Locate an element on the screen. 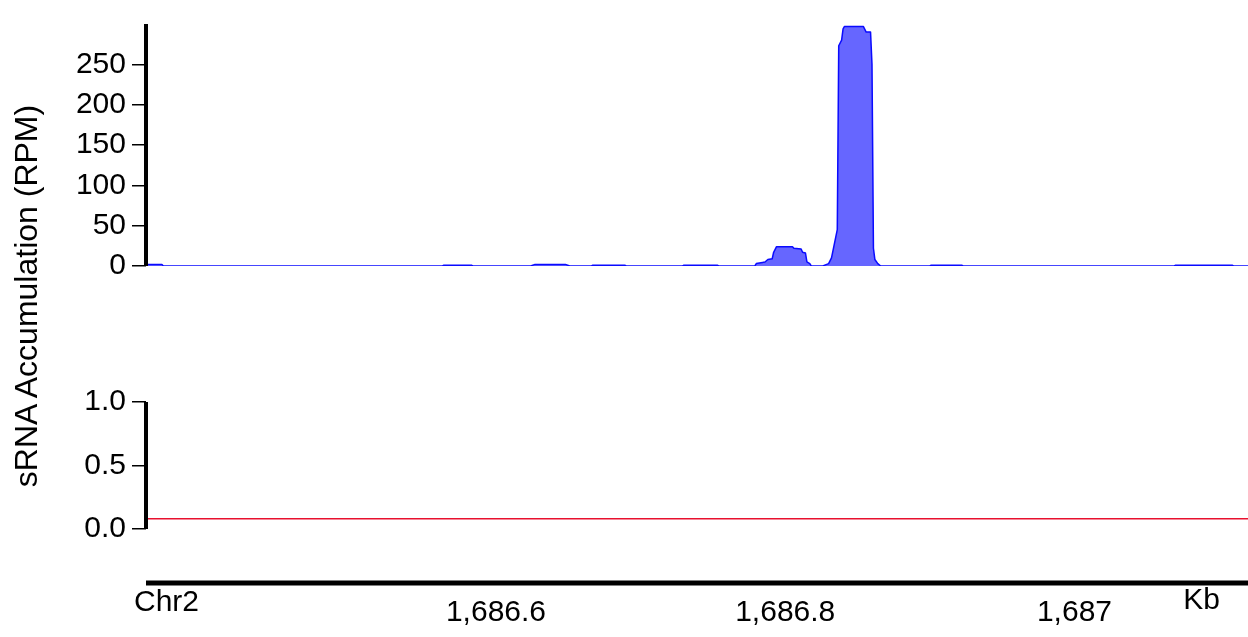  y-tick-label: 0 is located at coordinates (117, 264).